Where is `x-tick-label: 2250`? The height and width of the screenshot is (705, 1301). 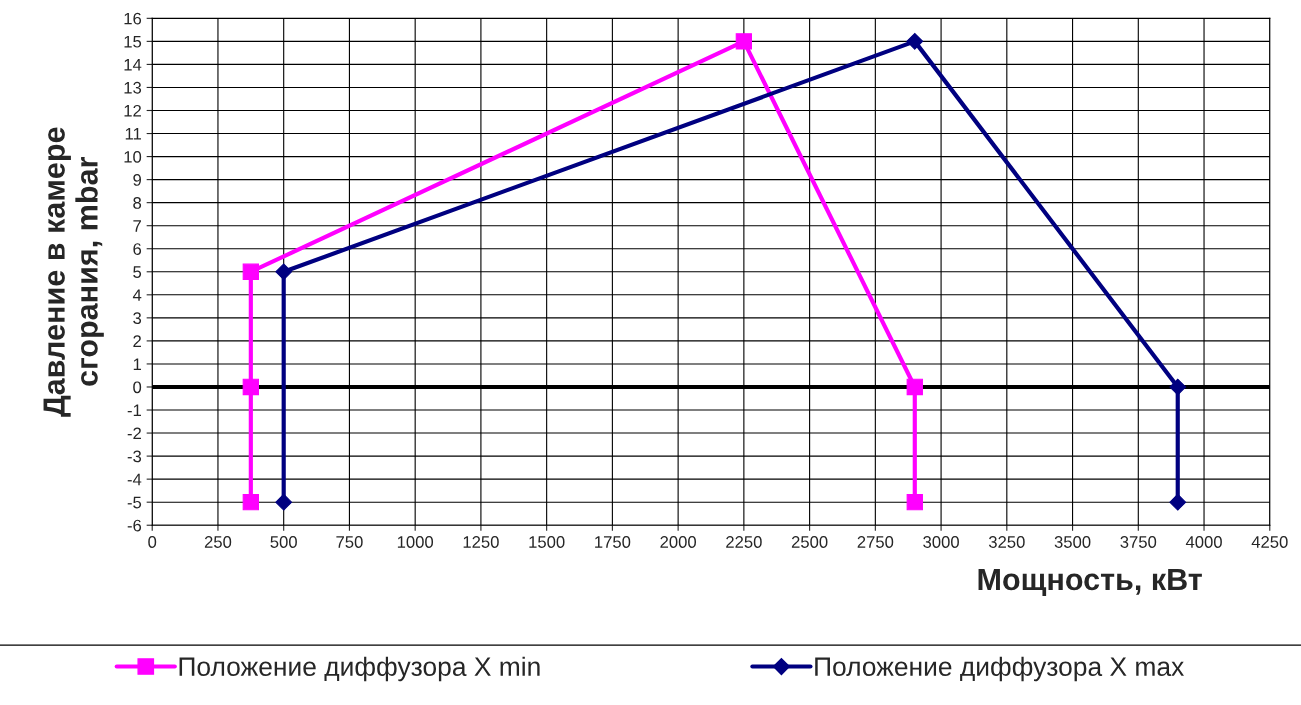 x-tick-label: 2250 is located at coordinates (744, 542).